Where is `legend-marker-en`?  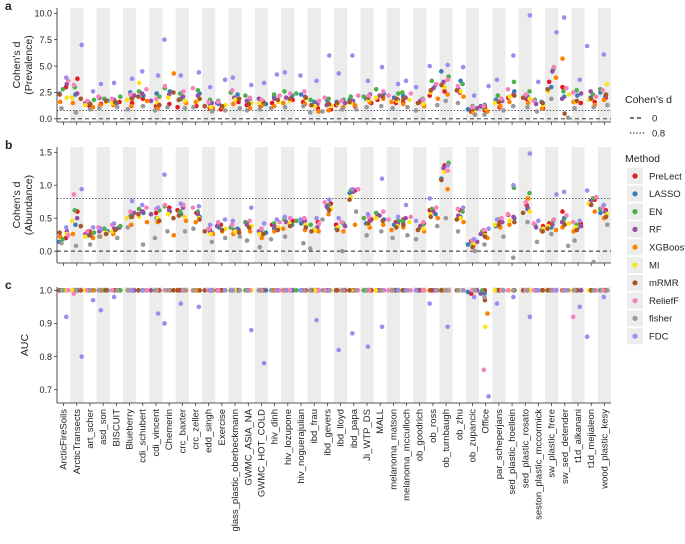 legend-marker-en is located at coordinates (635, 212).